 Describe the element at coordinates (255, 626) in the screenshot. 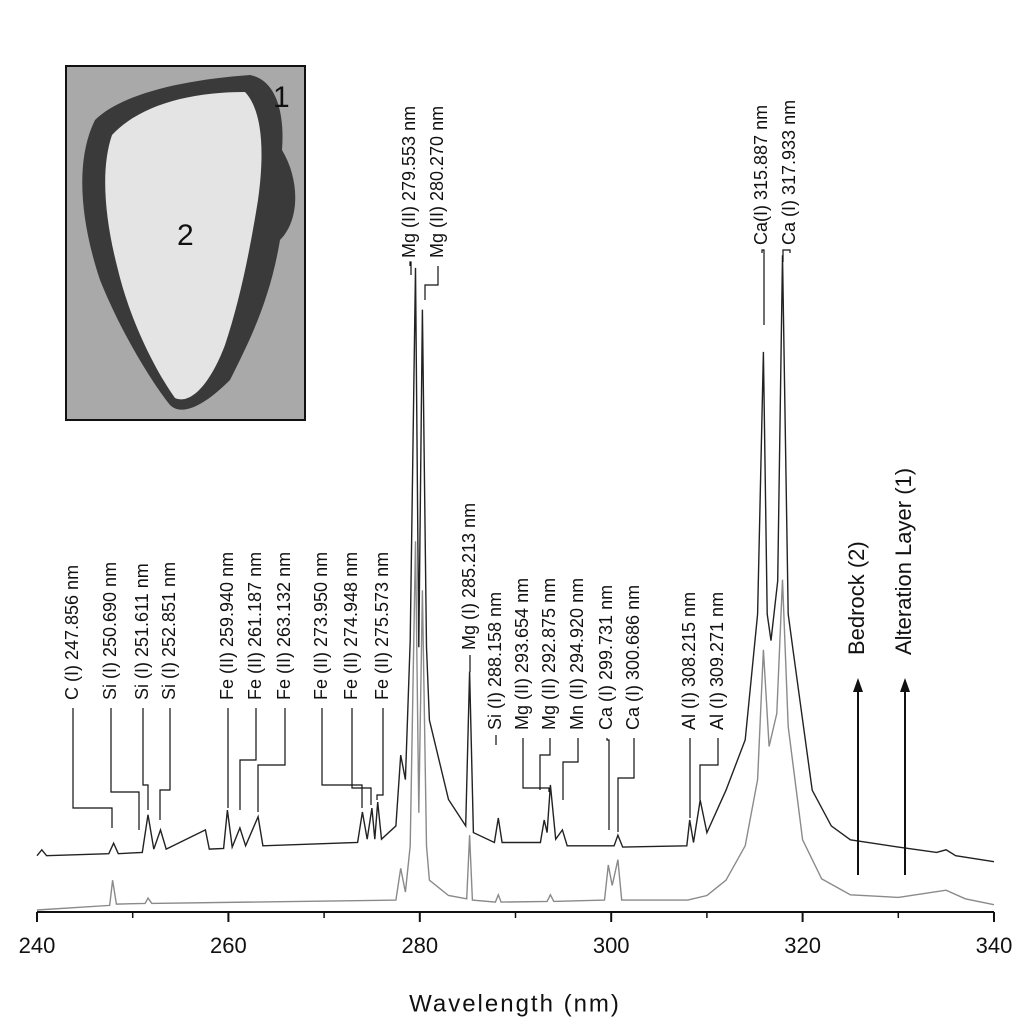

I see `peak-label: Fe (II) 261.187 nm` at that location.